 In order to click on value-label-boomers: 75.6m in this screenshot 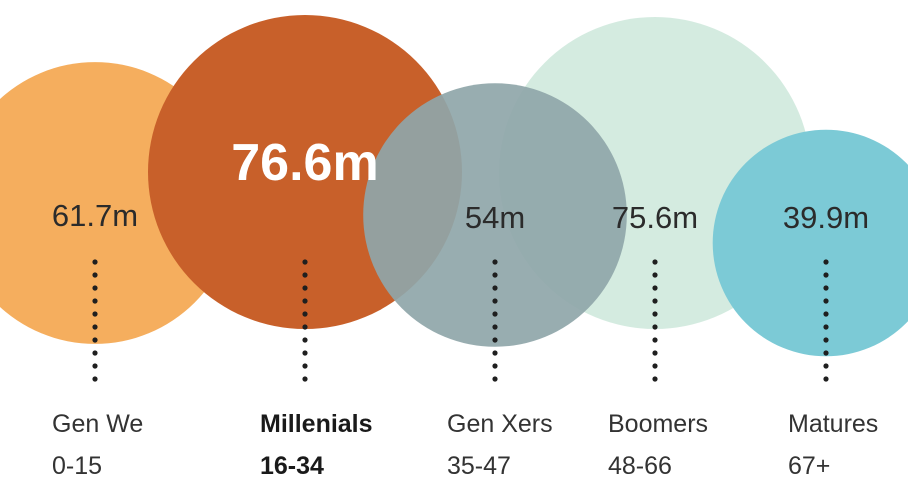, I will do `click(655, 217)`.